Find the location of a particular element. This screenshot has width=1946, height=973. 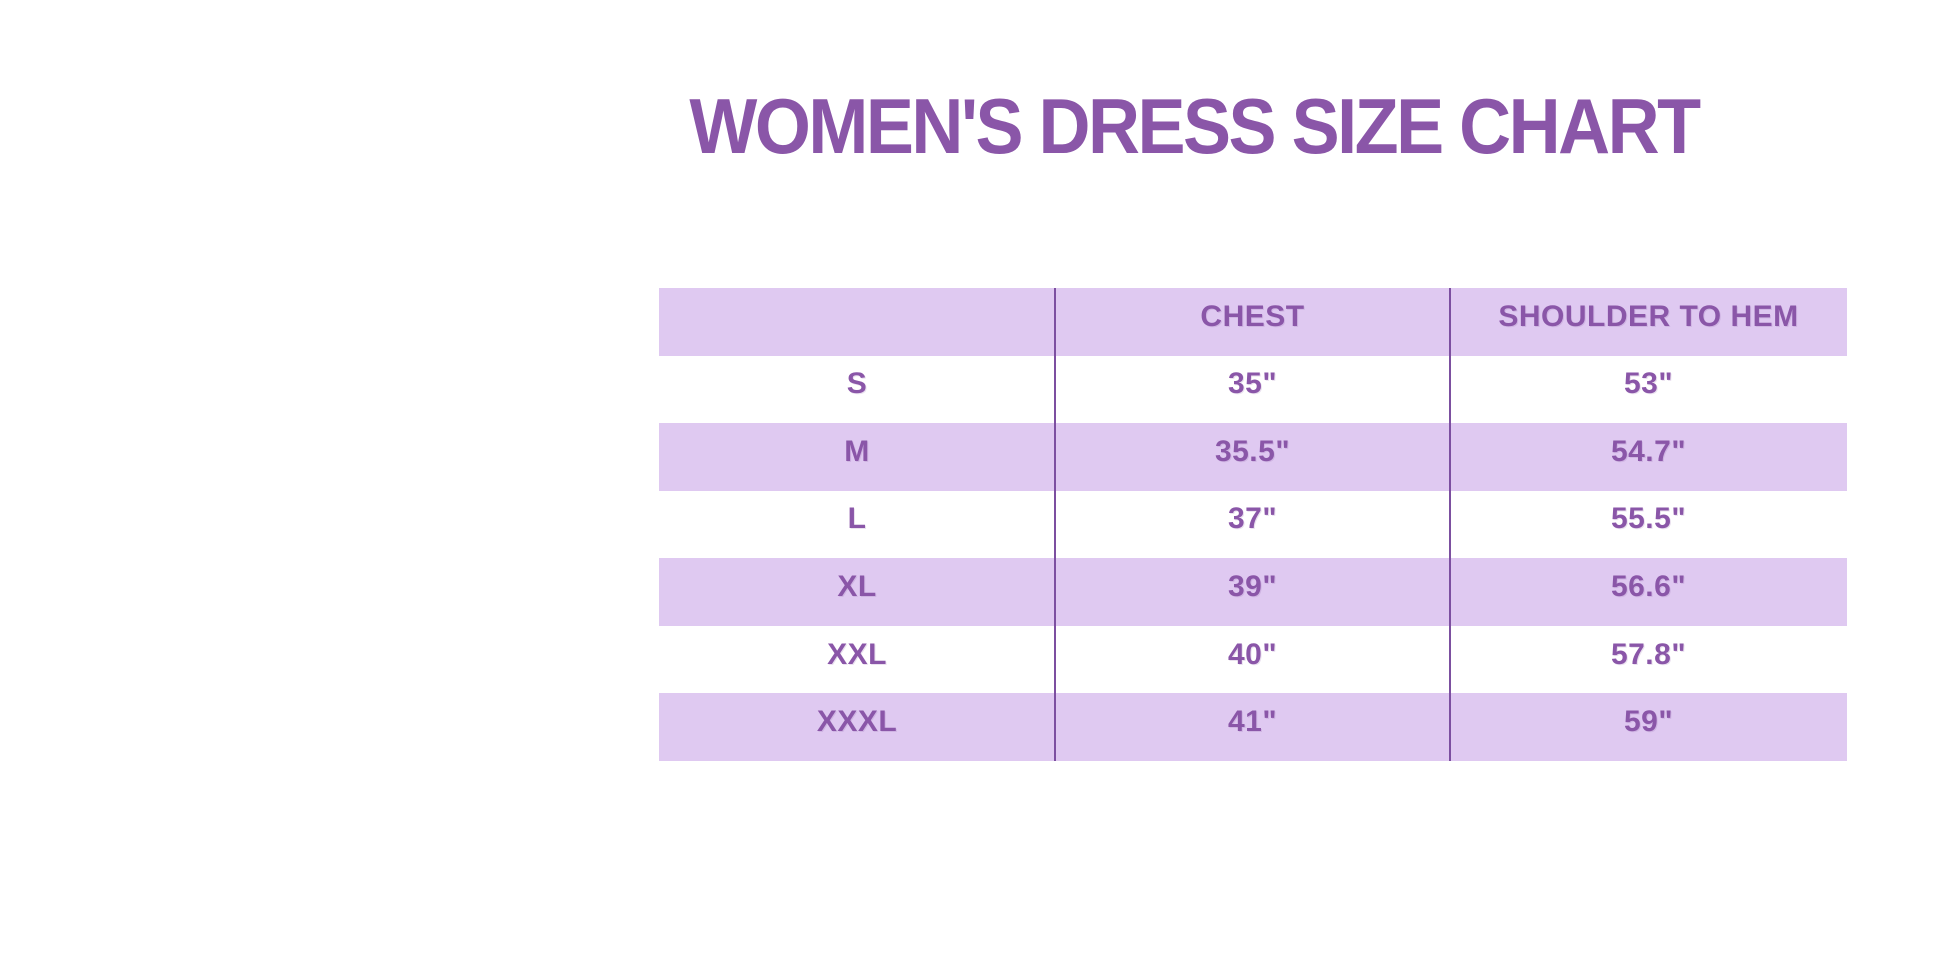

row-hem-value: 57.8" is located at coordinates (1648, 659).